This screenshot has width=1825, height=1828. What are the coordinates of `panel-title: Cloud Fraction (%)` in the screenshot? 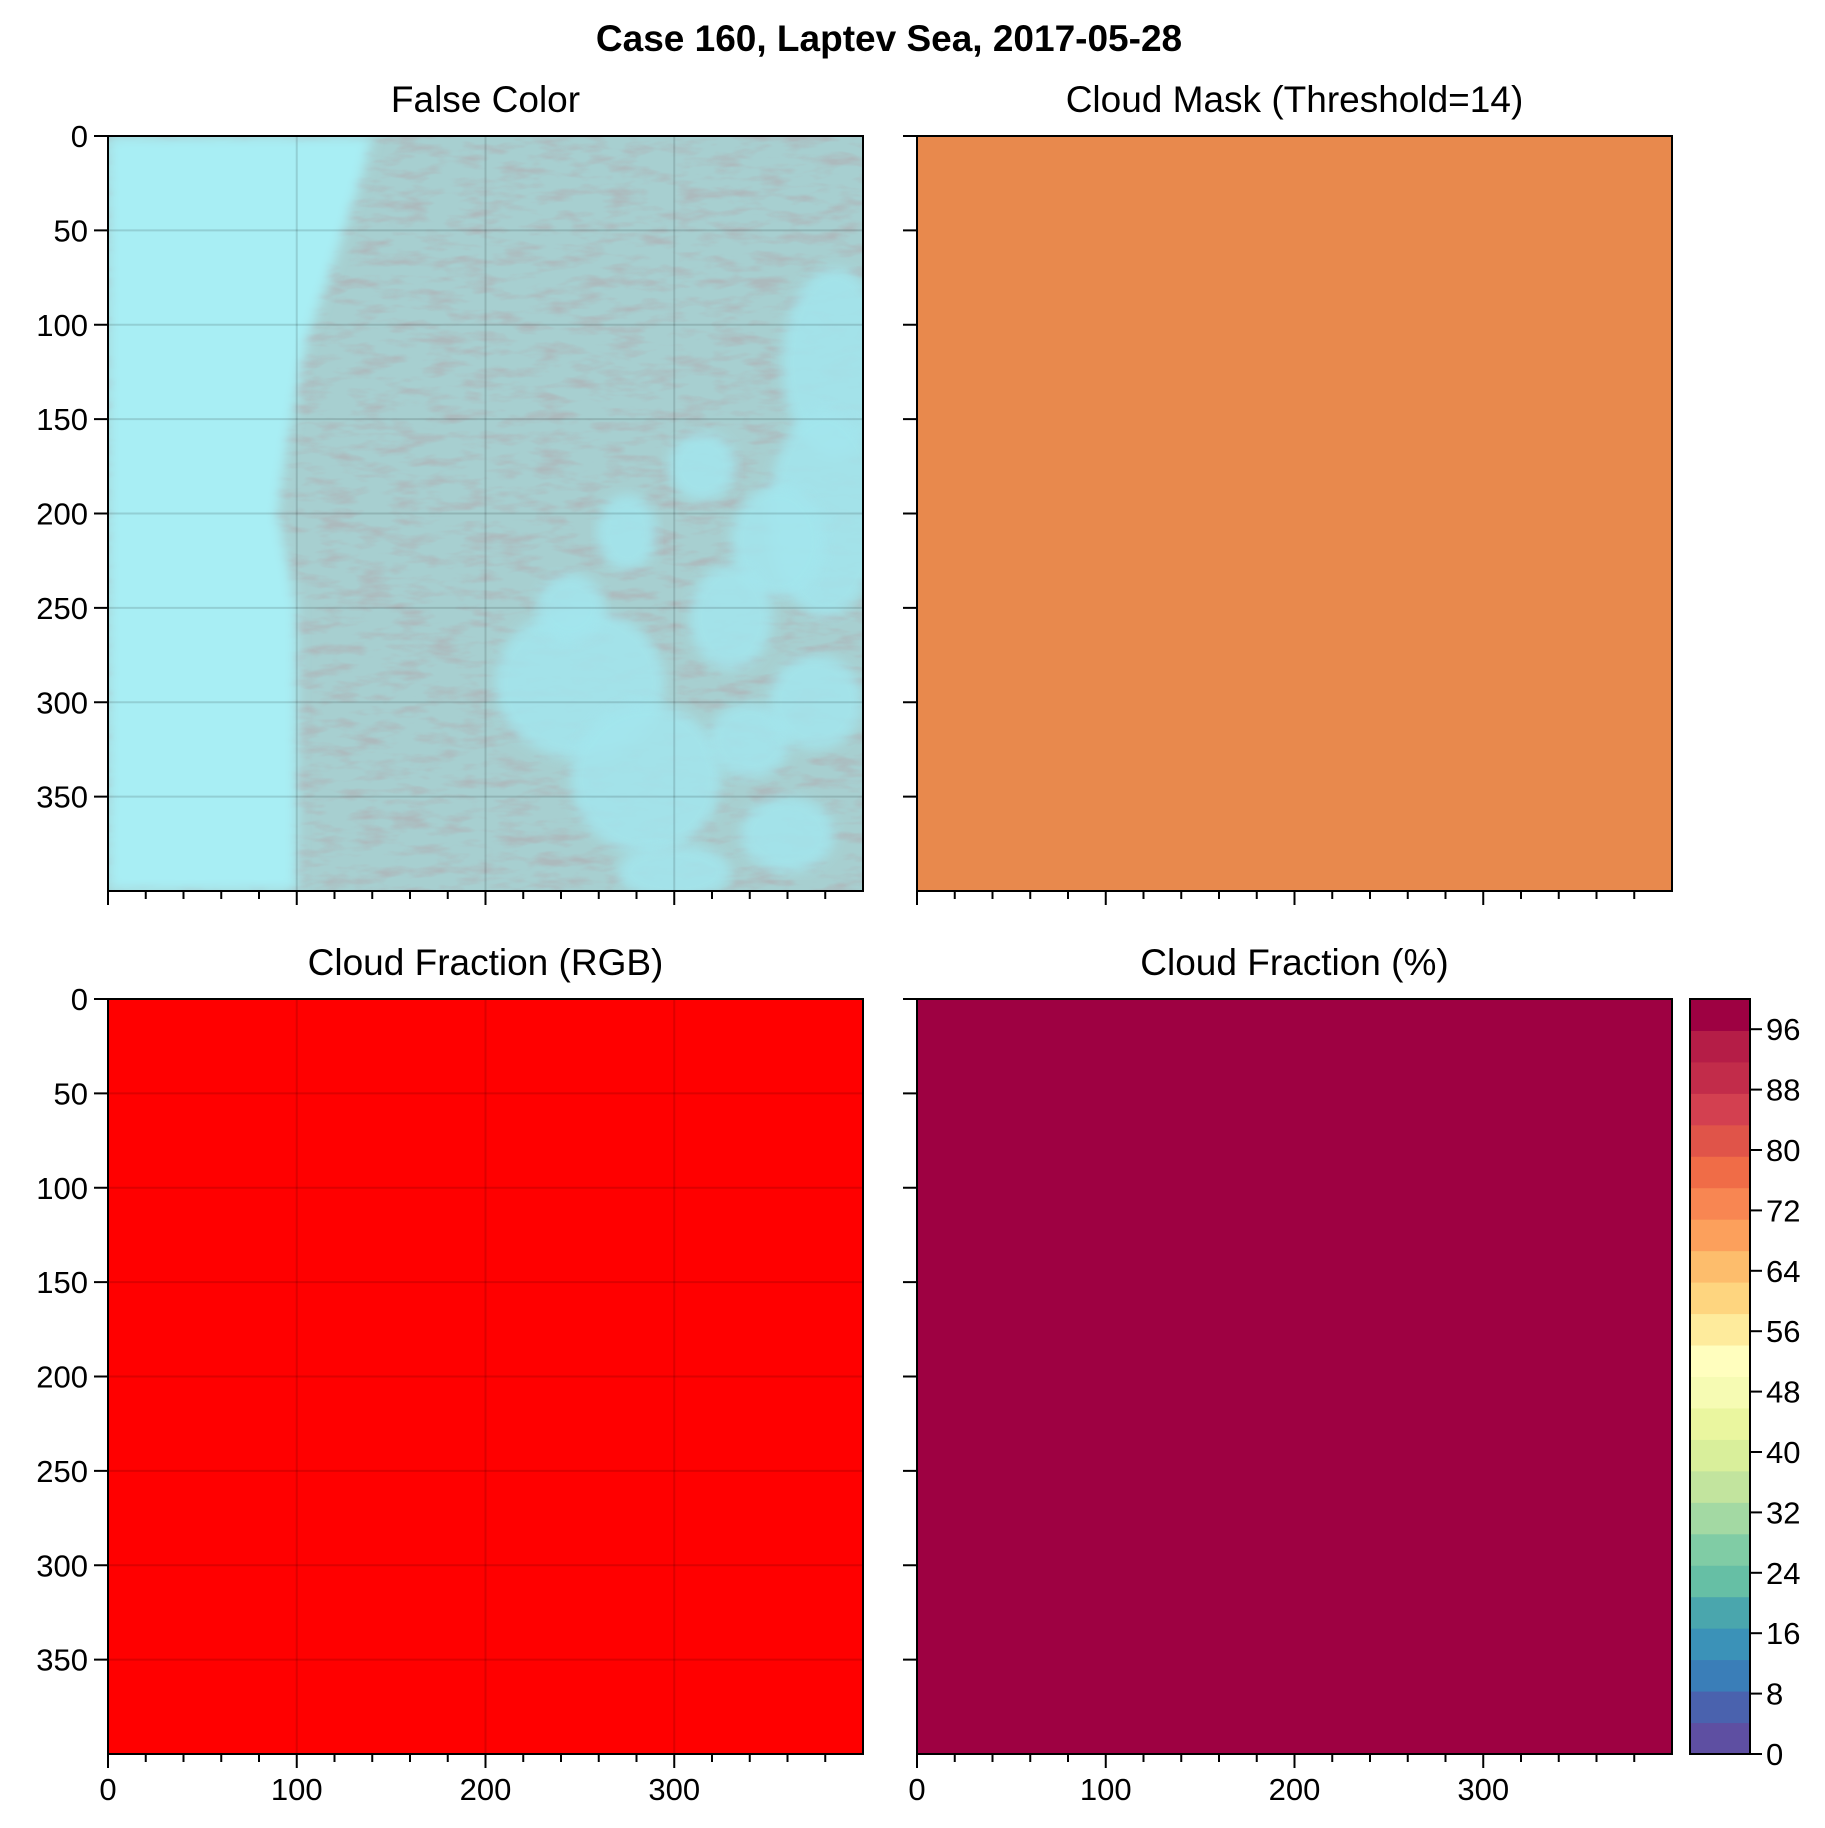 It's located at (1294, 962).